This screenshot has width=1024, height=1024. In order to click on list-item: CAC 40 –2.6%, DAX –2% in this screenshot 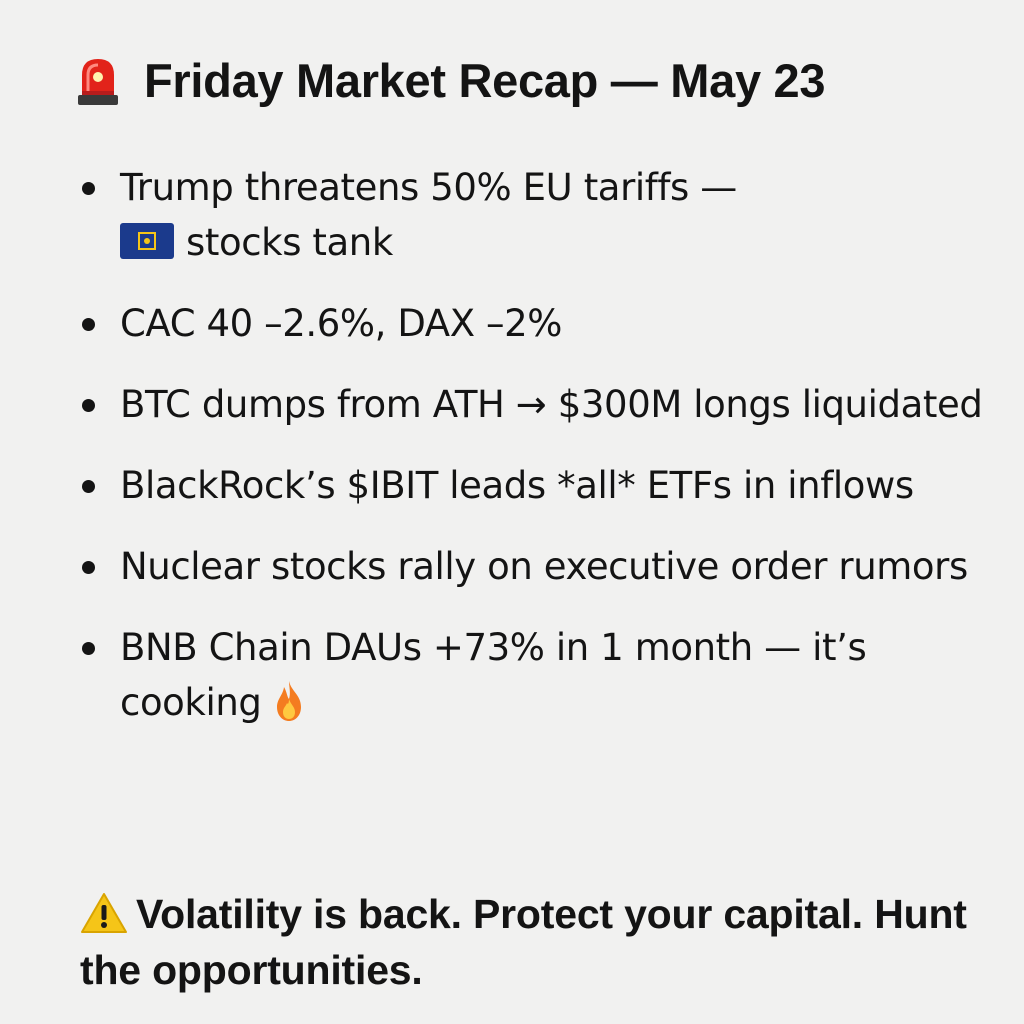, I will do `click(542, 323)`.